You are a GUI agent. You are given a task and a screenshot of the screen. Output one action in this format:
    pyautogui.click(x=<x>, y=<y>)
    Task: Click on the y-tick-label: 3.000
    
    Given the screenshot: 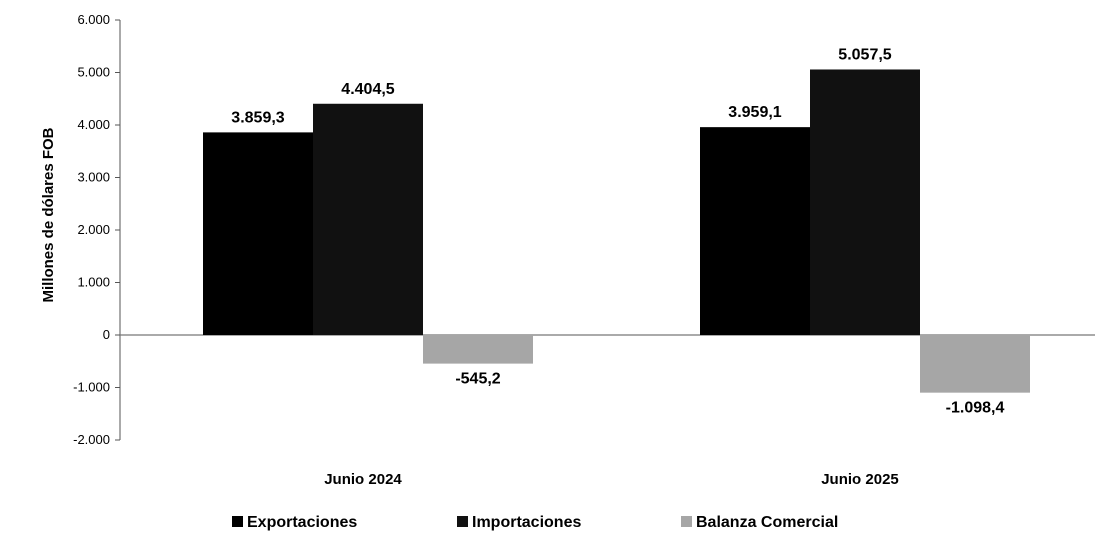 What is the action you would take?
    pyautogui.click(x=93, y=177)
    